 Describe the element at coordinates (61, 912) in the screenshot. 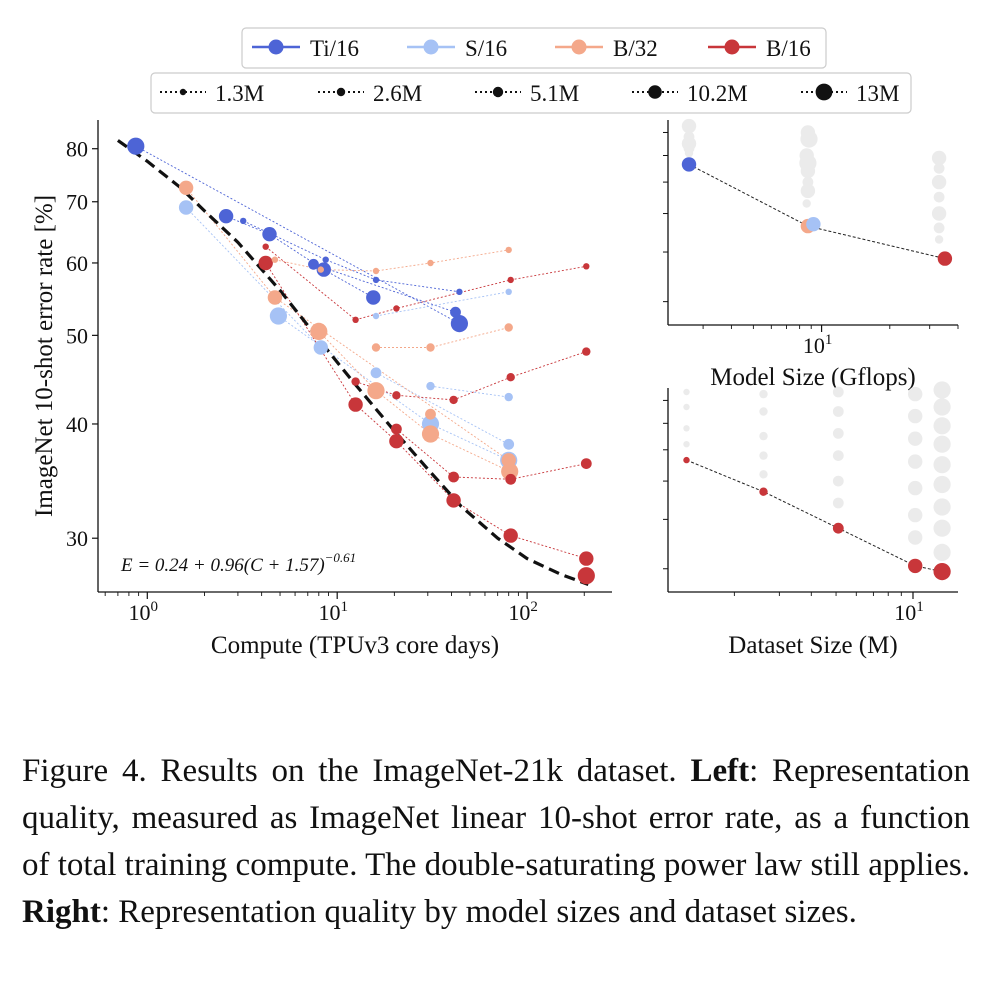

I see `caption-right-bold: Right` at that location.